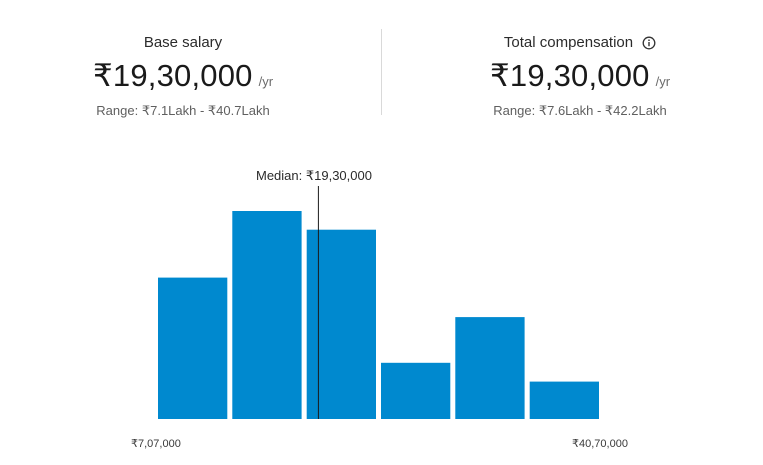 The image size is (763, 465). What do you see at coordinates (314, 175) in the screenshot?
I see `median-label: Median: ₹19,30,000` at bounding box center [314, 175].